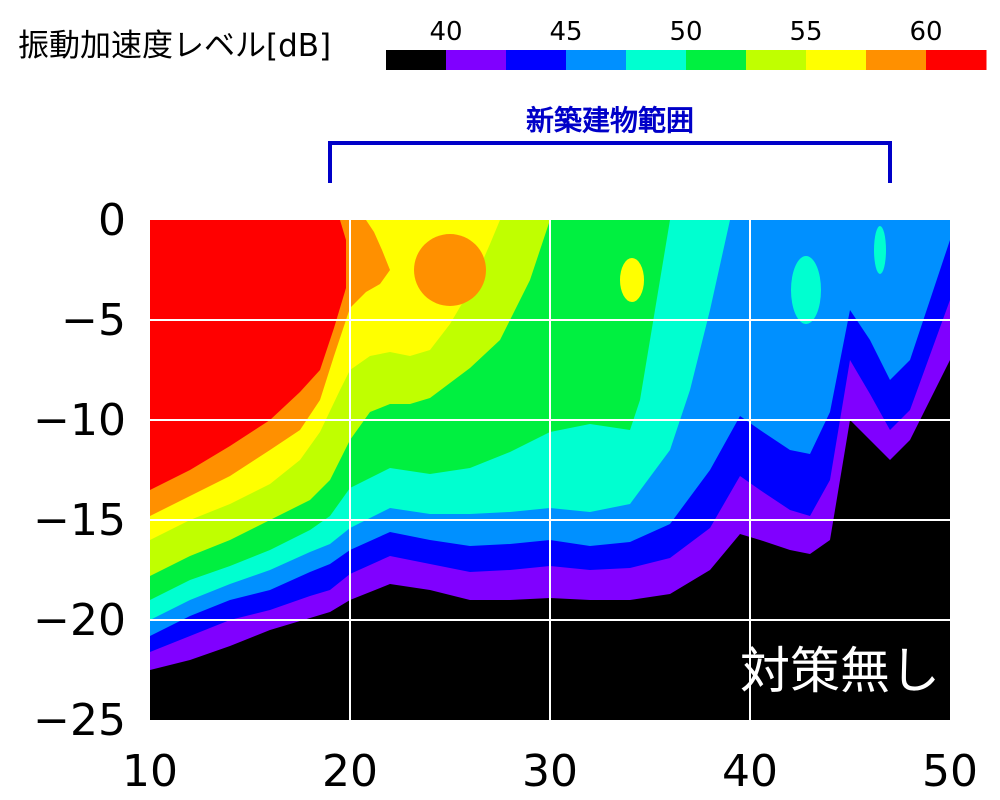  I want to click on legend-title: 振動加速度レベル[dB], so click(174, 46).